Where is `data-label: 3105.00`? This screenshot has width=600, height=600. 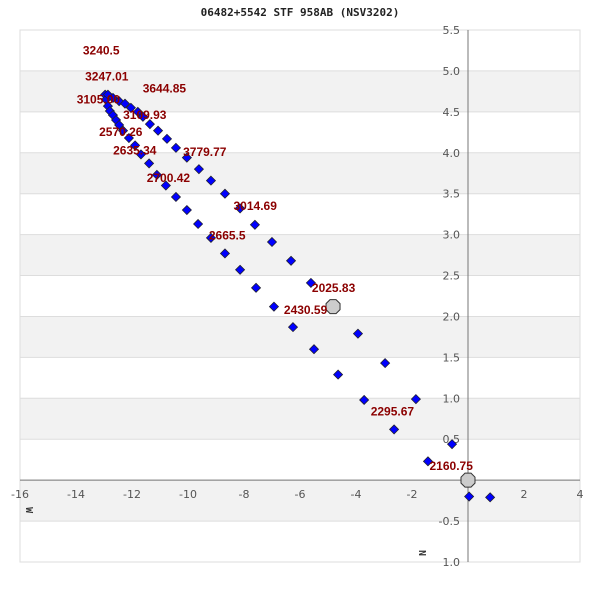
data-label: 3105.00 is located at coordinates (99, 100).